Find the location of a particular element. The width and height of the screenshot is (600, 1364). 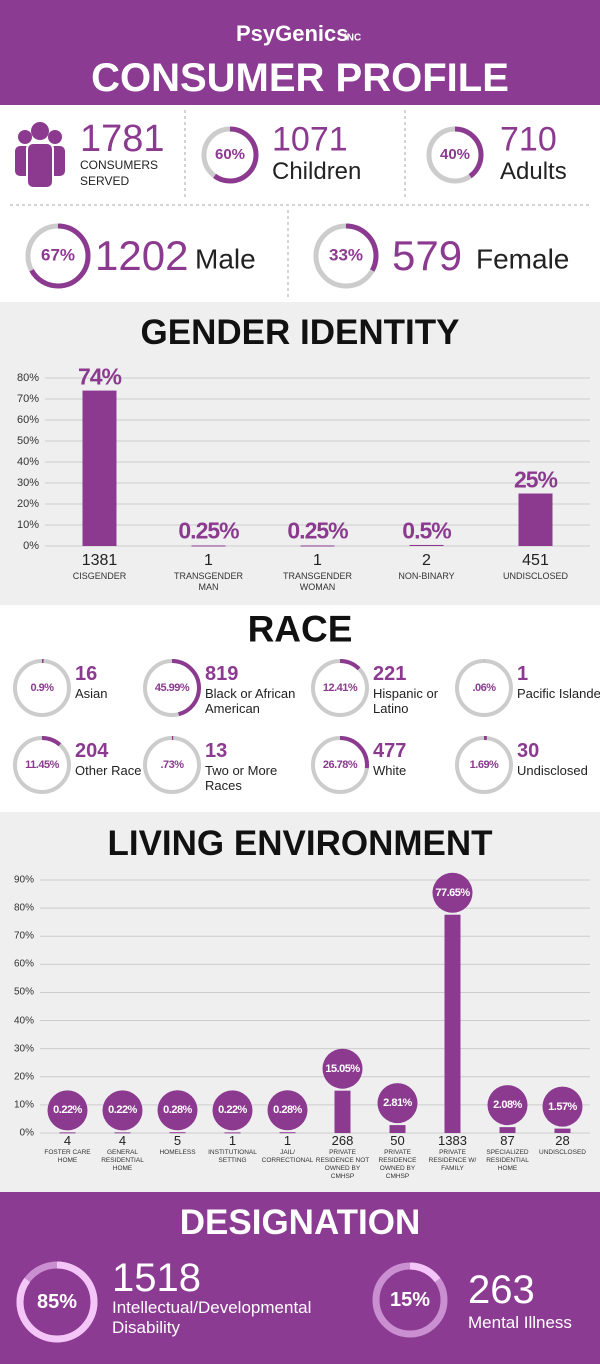

race-name: Hispanic or Latino is located at coordinates (406, 701).